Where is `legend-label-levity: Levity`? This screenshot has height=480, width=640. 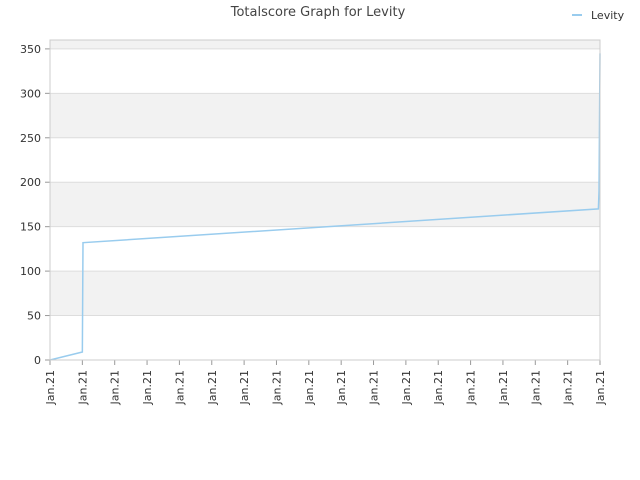
legend-label-levity: Levity is located at coordinates (608, 15).